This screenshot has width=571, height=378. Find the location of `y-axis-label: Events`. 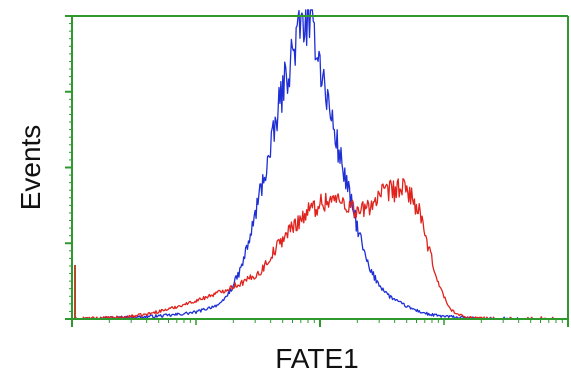

y-axis-label: Events is located at coordinates (30, 168).